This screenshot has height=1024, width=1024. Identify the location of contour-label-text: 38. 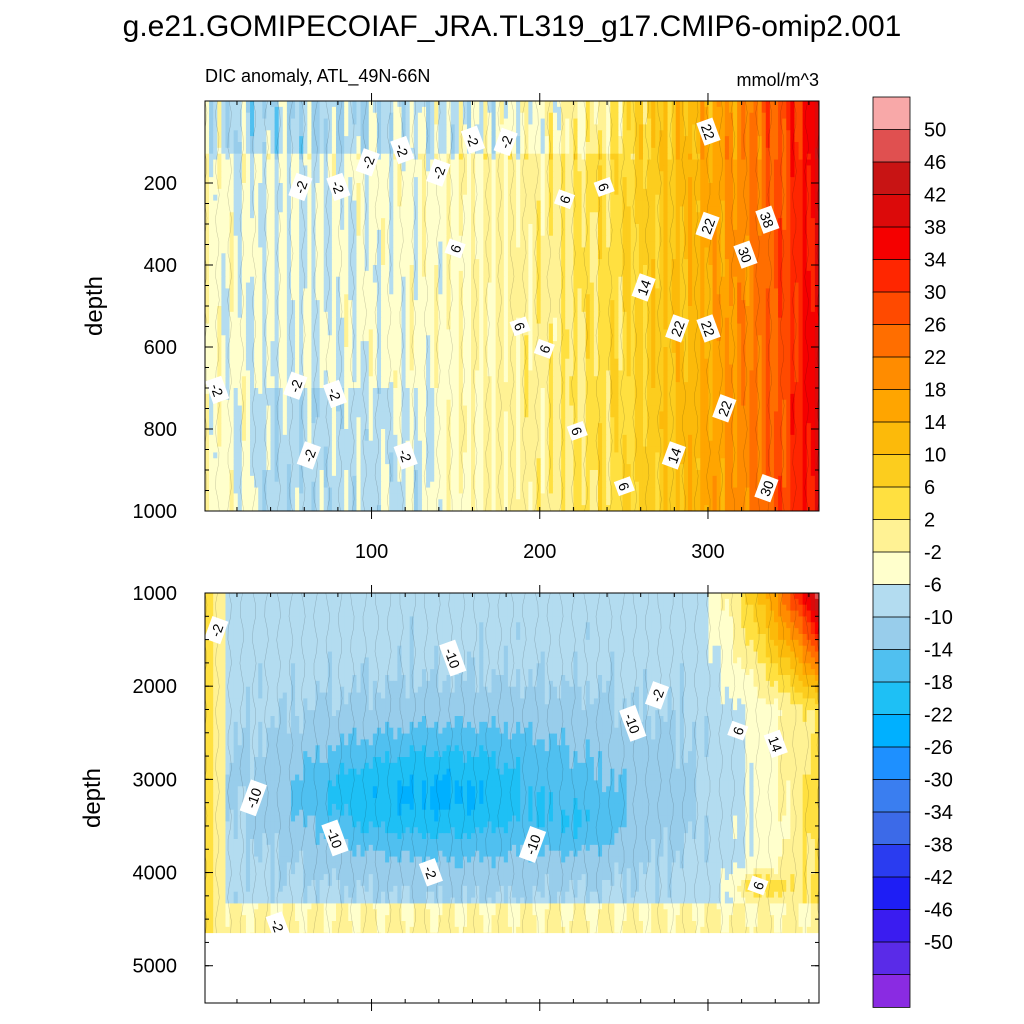
(767, 220).